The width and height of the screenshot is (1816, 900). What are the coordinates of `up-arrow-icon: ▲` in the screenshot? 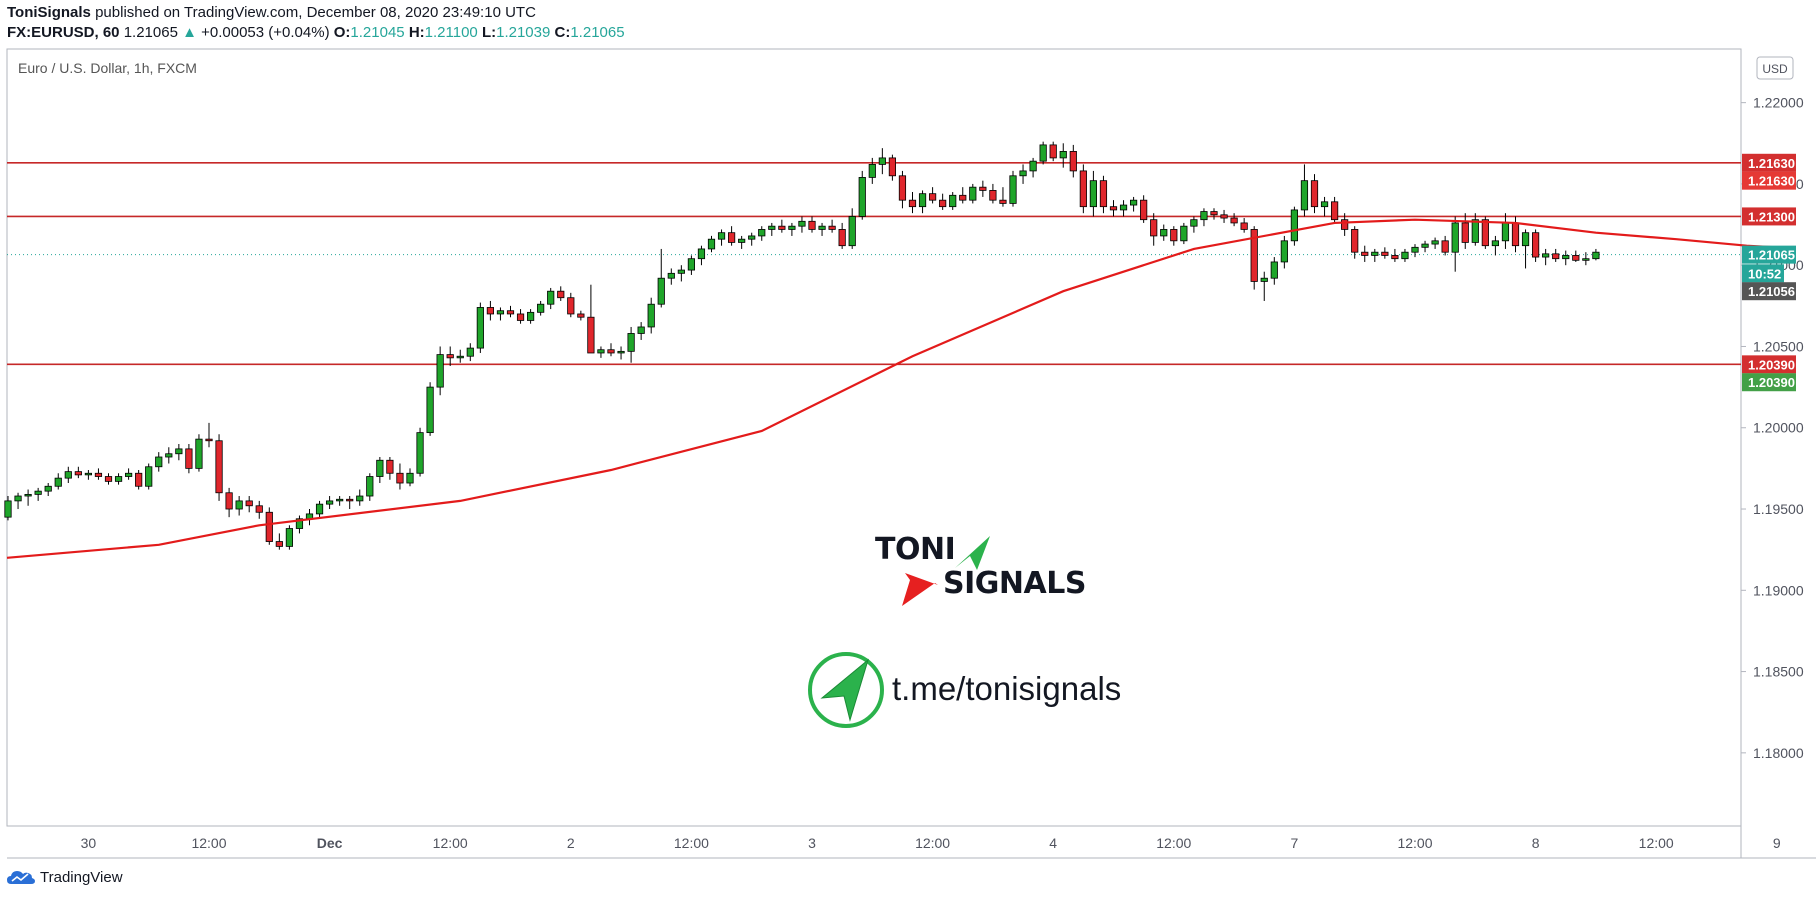 It's located at (189, 32).